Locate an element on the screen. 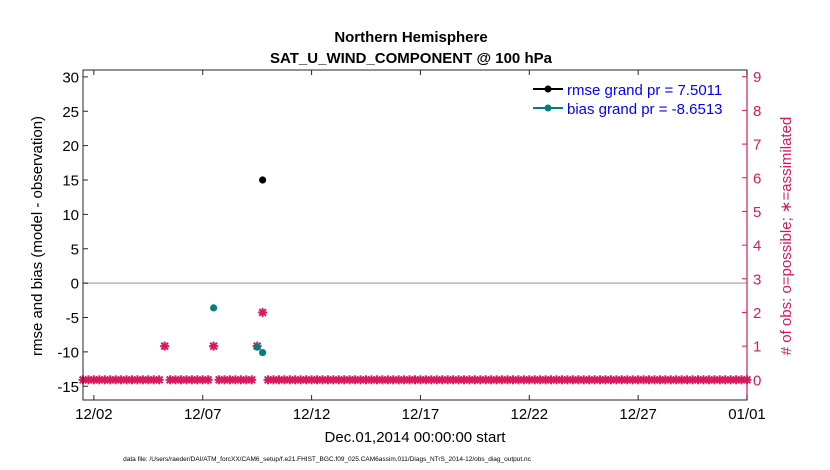 The height and width of the screenshot is (470, 830). legend-box is located at coordinates (635, 100).